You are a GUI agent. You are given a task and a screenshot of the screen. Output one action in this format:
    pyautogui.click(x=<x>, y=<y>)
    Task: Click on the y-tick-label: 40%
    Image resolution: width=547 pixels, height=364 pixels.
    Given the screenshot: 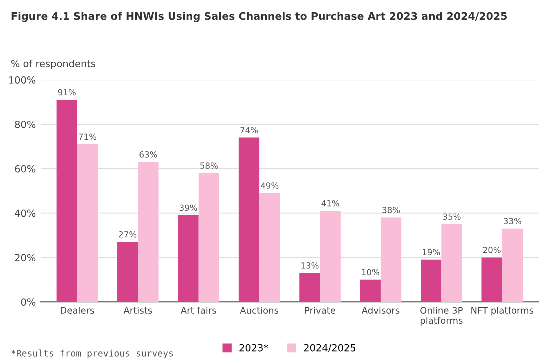 What is the action you would take?
    pyautogui.click(x=25, y=214)
    